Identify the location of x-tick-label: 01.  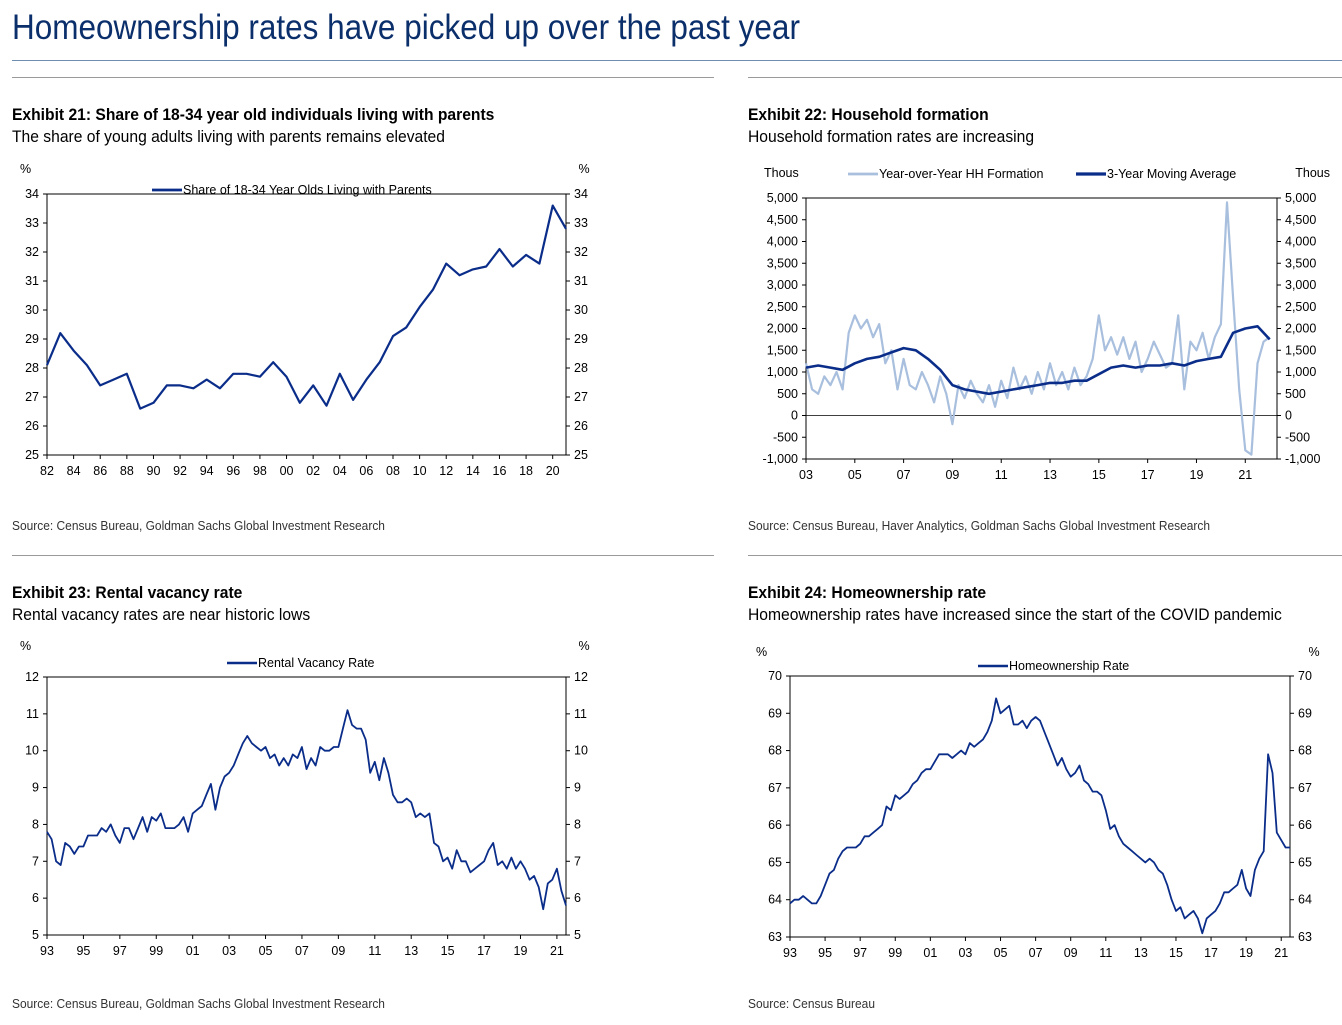
(930, 953).